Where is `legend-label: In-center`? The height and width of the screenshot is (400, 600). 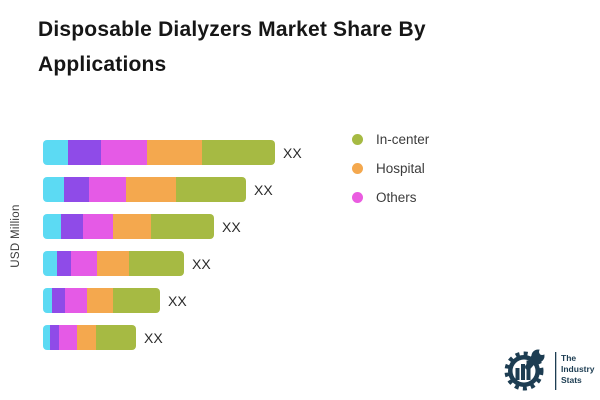 legend-label: In-center is located at coordinates (403, 139).